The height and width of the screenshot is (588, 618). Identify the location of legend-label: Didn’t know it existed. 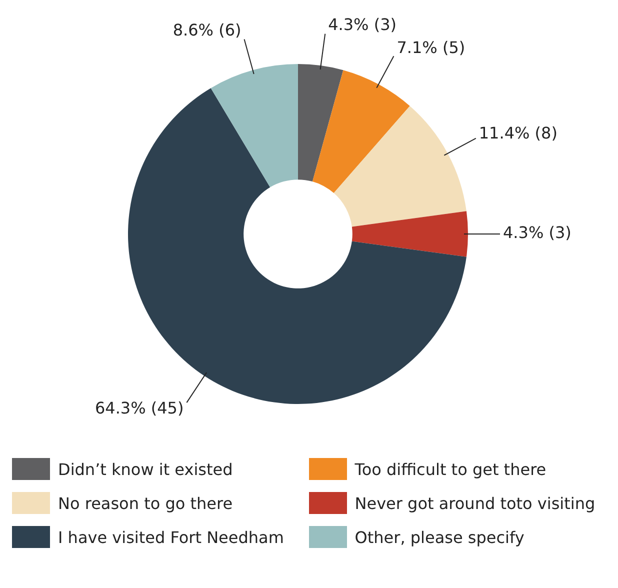
(145, 469).